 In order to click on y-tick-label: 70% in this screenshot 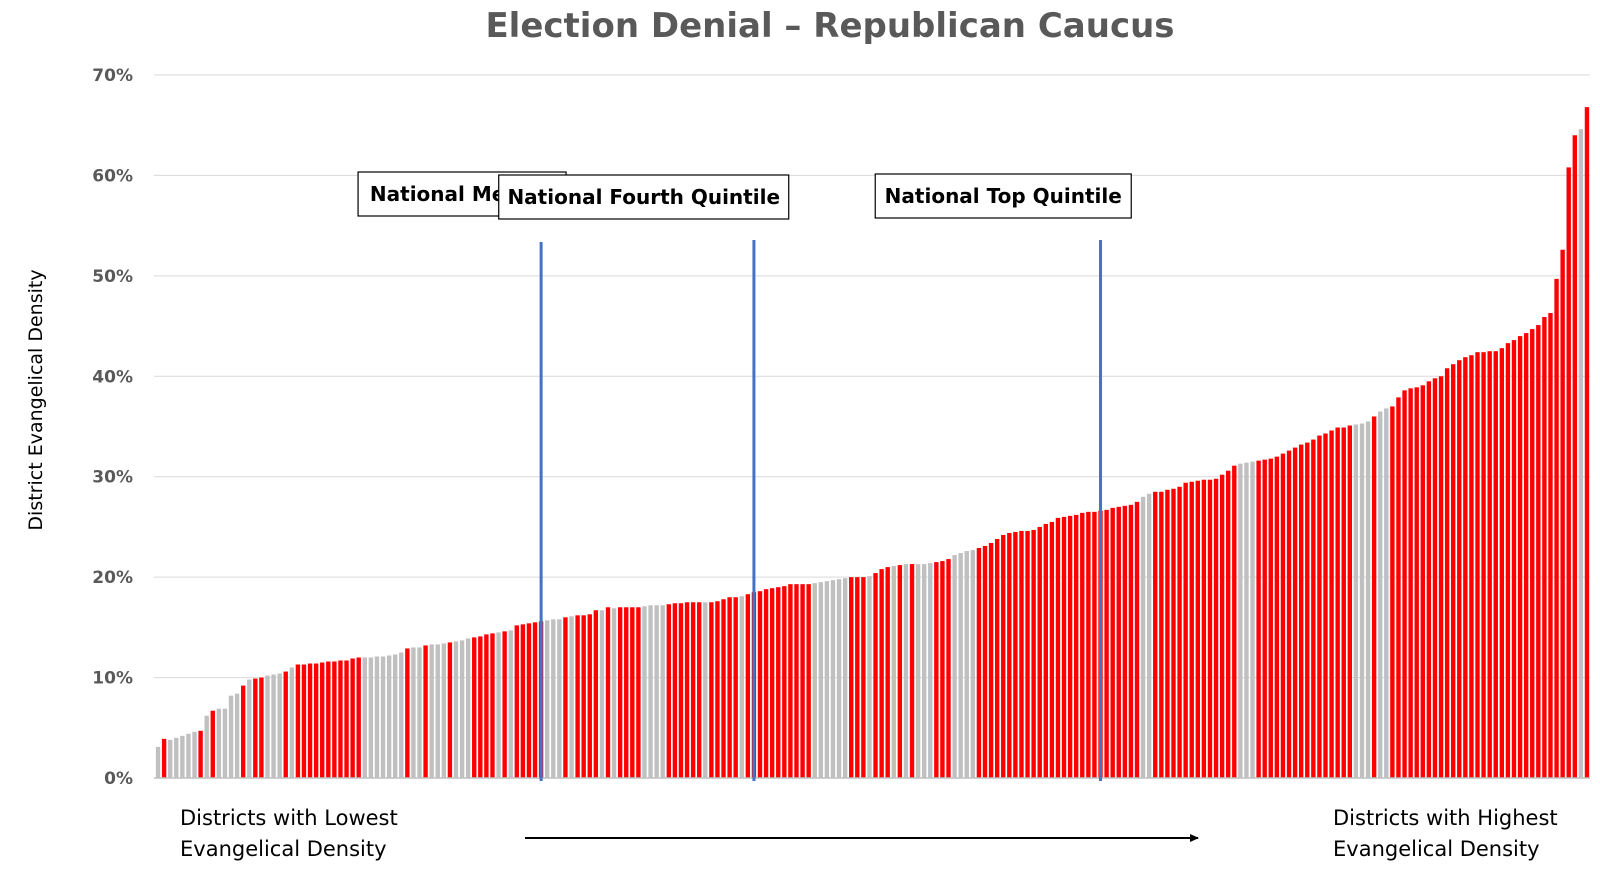, I will do `click(112, 76)`.